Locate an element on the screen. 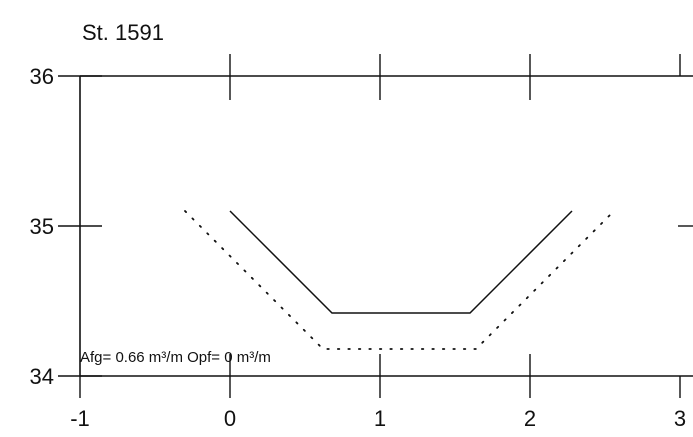 The image size is (693, 437). solid-profile-line is located at coordinates (401, 262).